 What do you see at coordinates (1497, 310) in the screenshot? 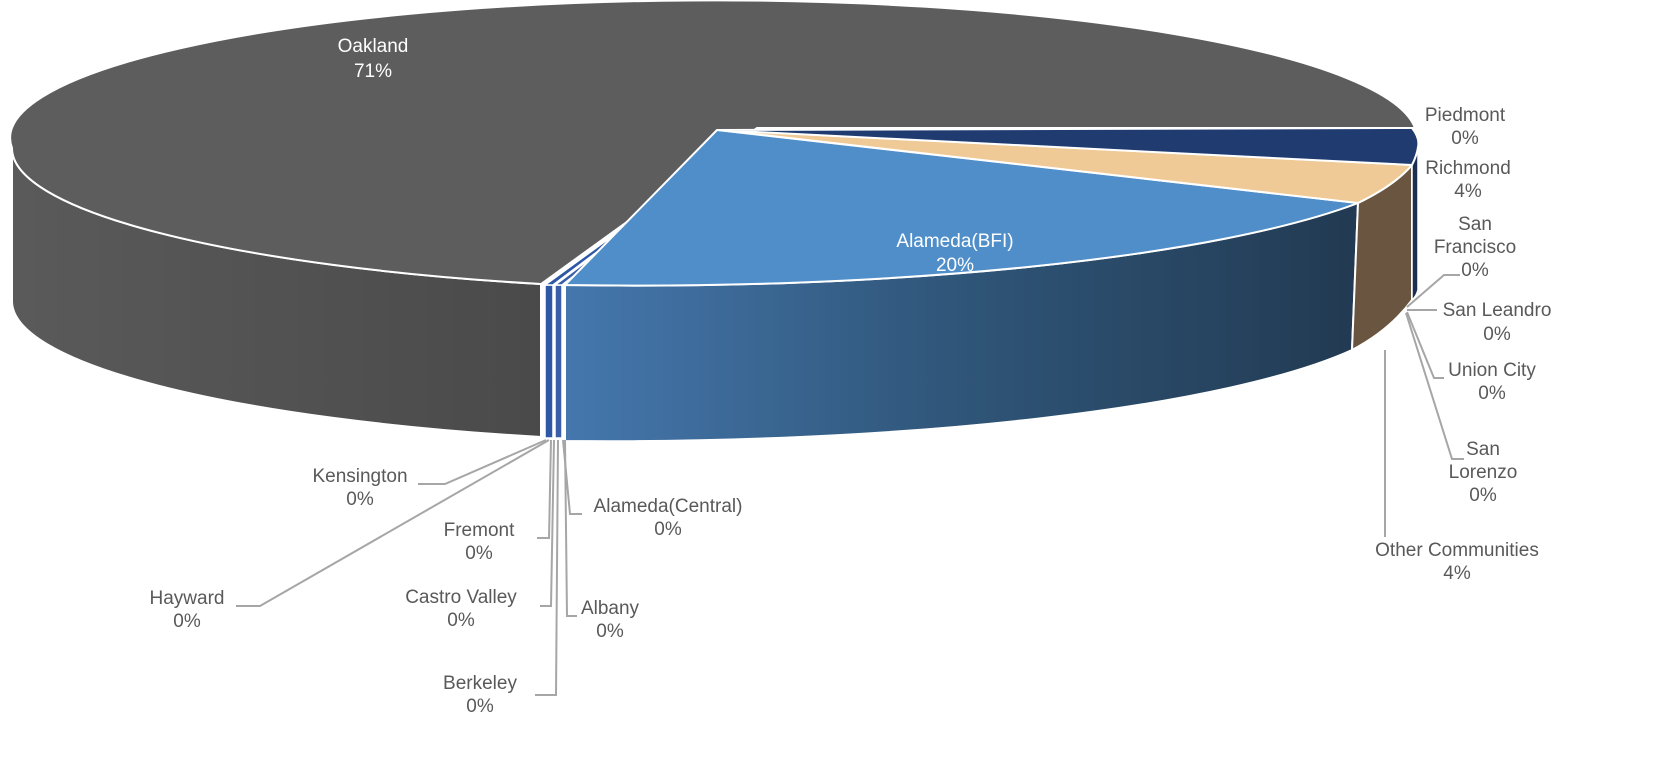
I see `label-san-leandro: San Leandro` at bounding box center [1497, 310].